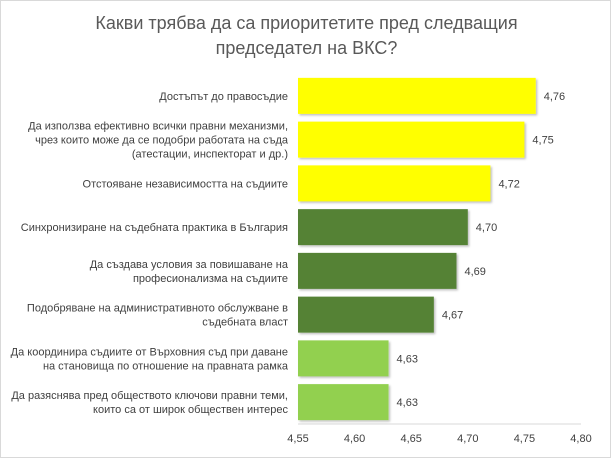 This screenshot has width=611, height=459. I want to click on data-label: 4,72, so click(508, 184).